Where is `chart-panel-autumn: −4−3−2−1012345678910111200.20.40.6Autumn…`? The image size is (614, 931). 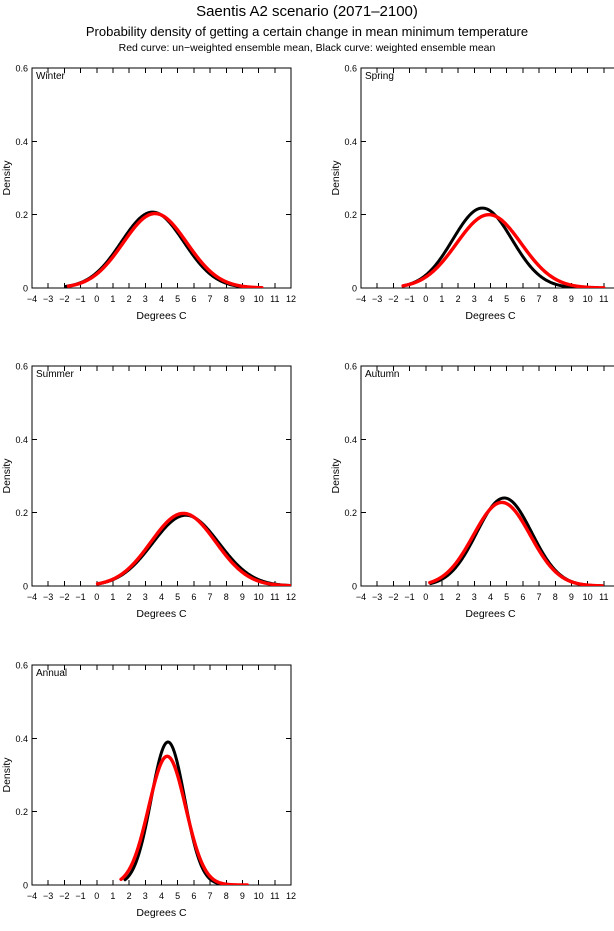 chart-panel-autumn: −4−3−2−1012345678910111200.20.40.6Autumn… is located at coordinates (471, 497).